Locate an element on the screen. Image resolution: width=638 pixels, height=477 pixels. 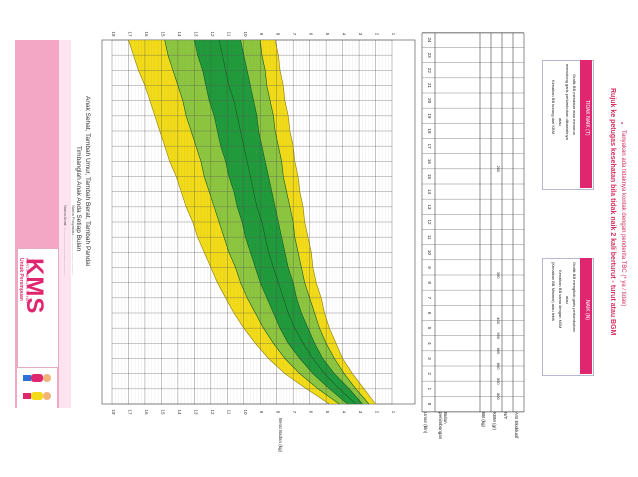
tidak-naik-line-4: Kenaikan BB kurang dari KBM is located at coordinates (553, 107).